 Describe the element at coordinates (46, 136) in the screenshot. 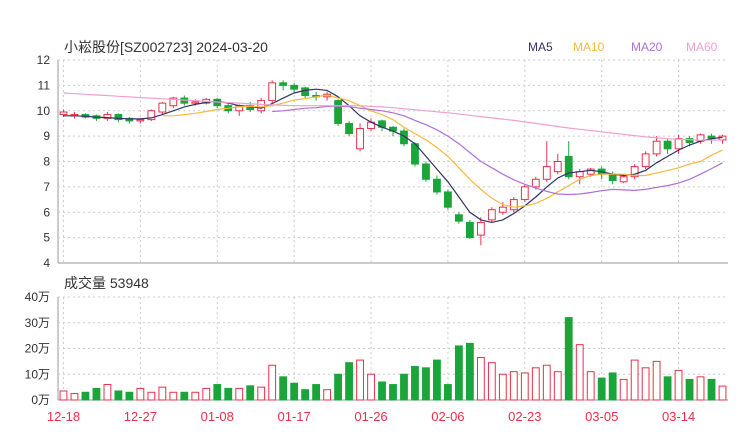

I see `price-tick-label: 9` at that location.